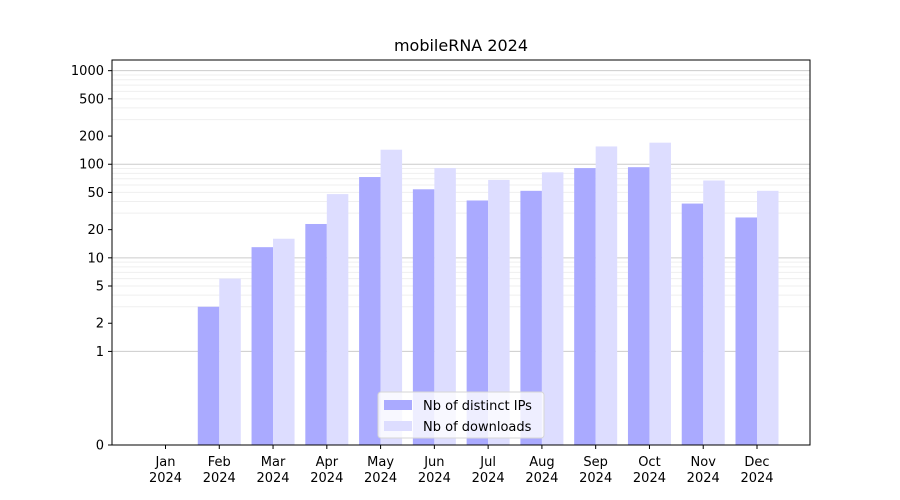 The image size is (900, 500). Describe the element at coordinates (91, 165) in the screenshot. I see `y-tick-label: 100` at that location.